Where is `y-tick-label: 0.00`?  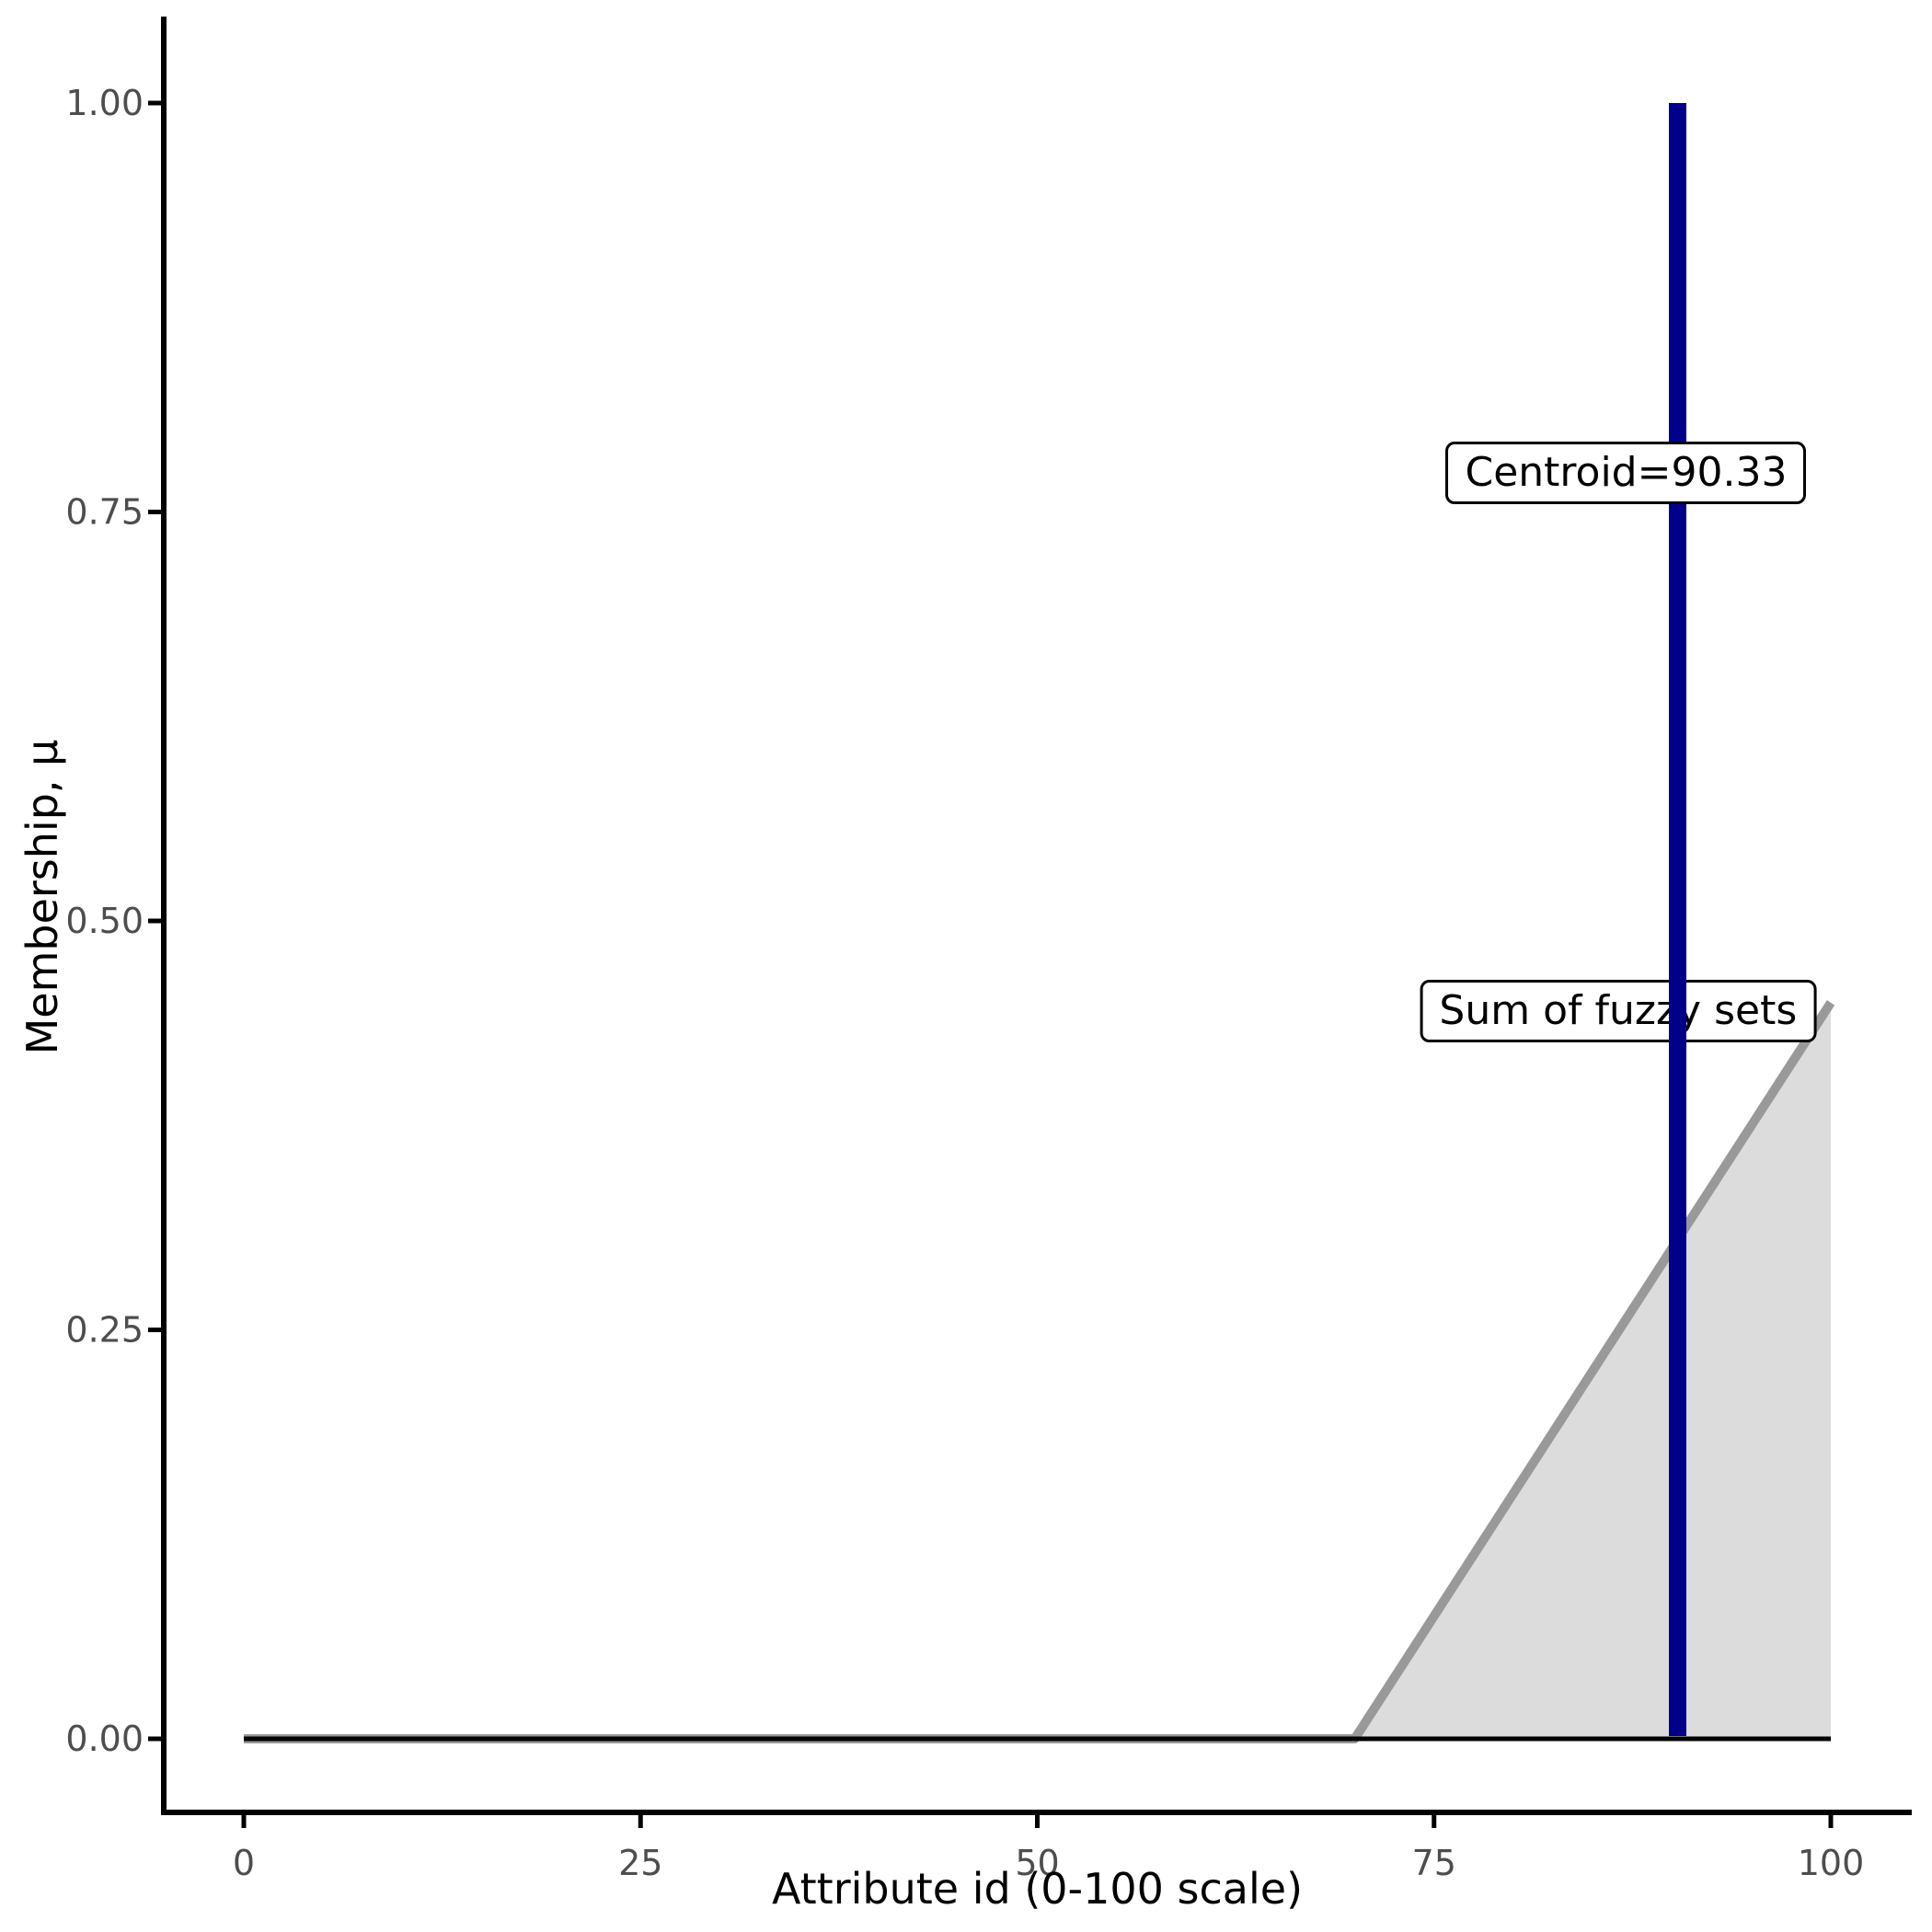
y-tick-label: 0.00 is located at coordinates (104, 1739).